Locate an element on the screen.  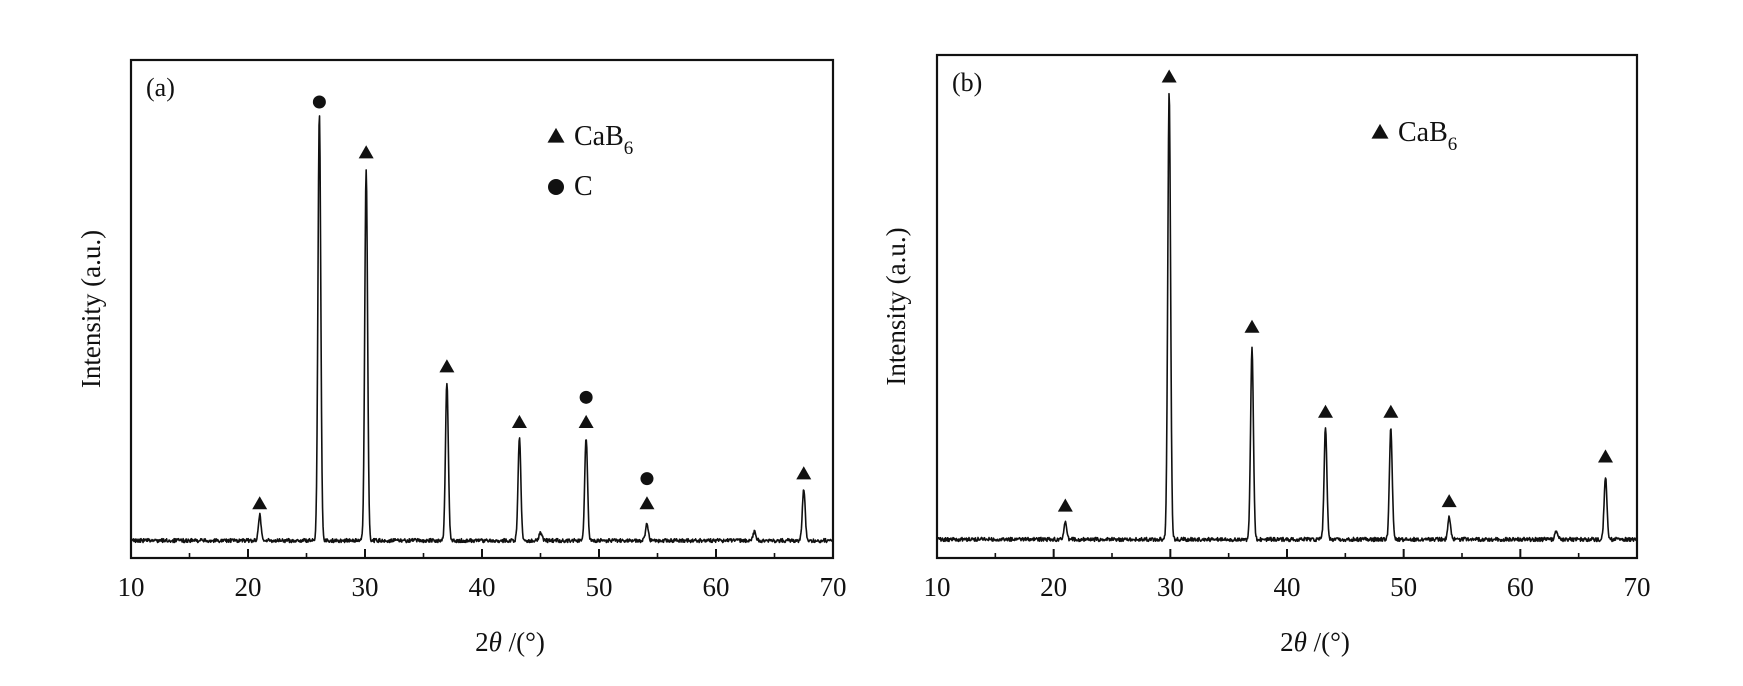
panel-label: (a) is located at coordinates (160, 87).